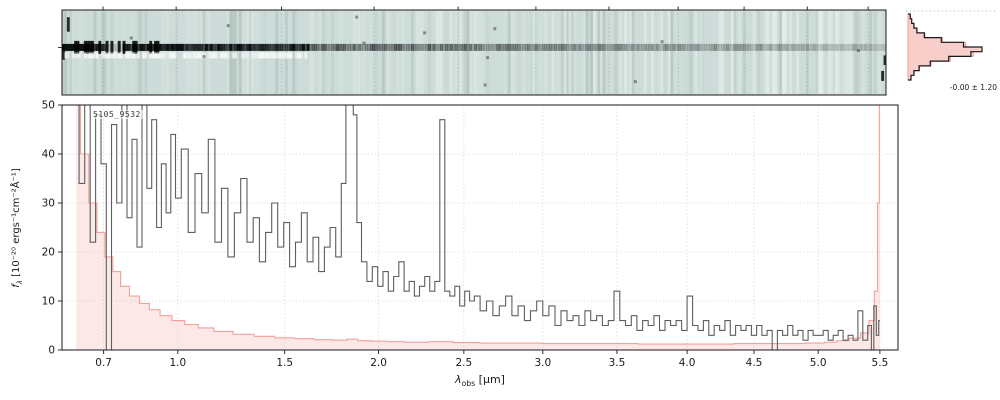  What do you see at coordinates (485, 85) in the screenshot?
I see `spec2d-speck` at bounding box center [485, 85].